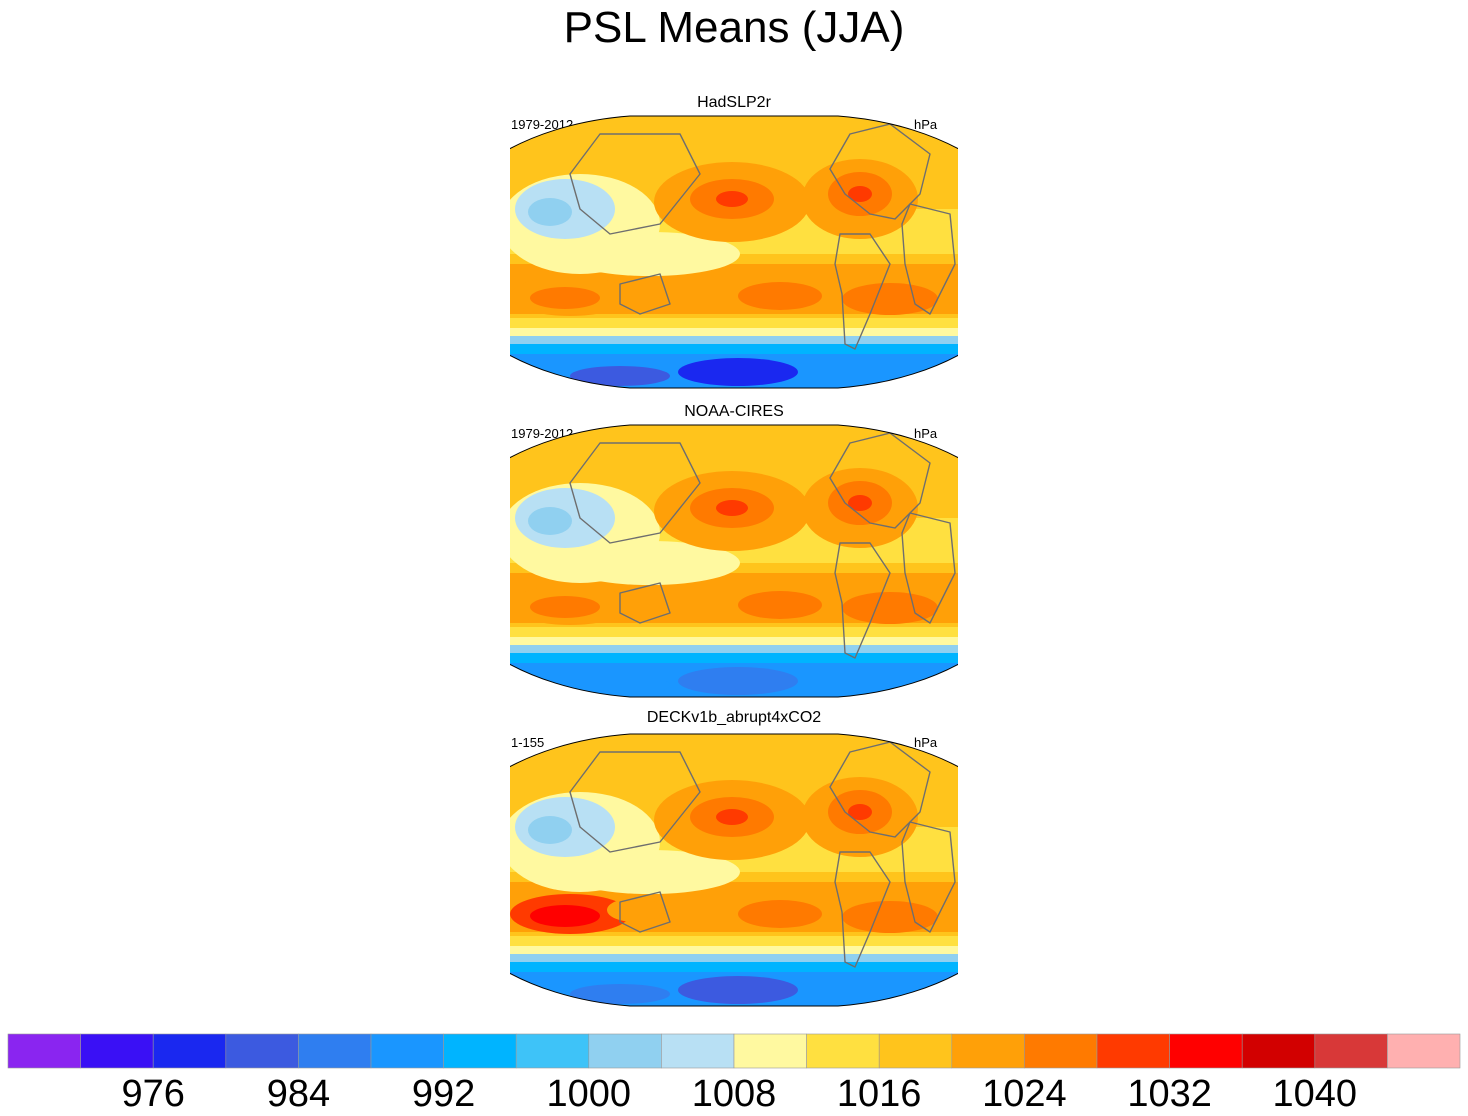  Describe the element at coordinates (734, 1094) in the screenshot. I see `colorbar-tick-1008: 1008` at that location.